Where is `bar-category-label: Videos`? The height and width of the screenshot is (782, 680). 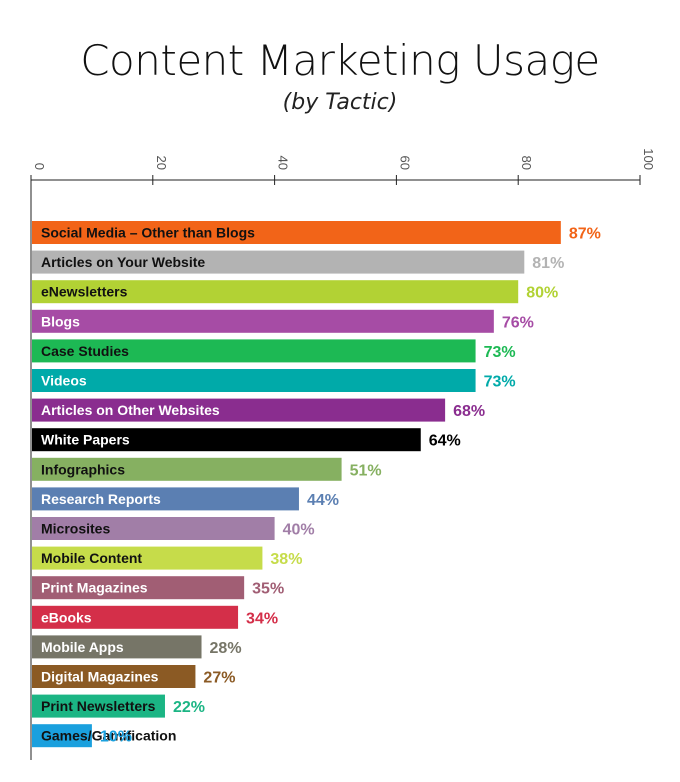
bar-category-label: Videos is located at coordinates (64, 381).